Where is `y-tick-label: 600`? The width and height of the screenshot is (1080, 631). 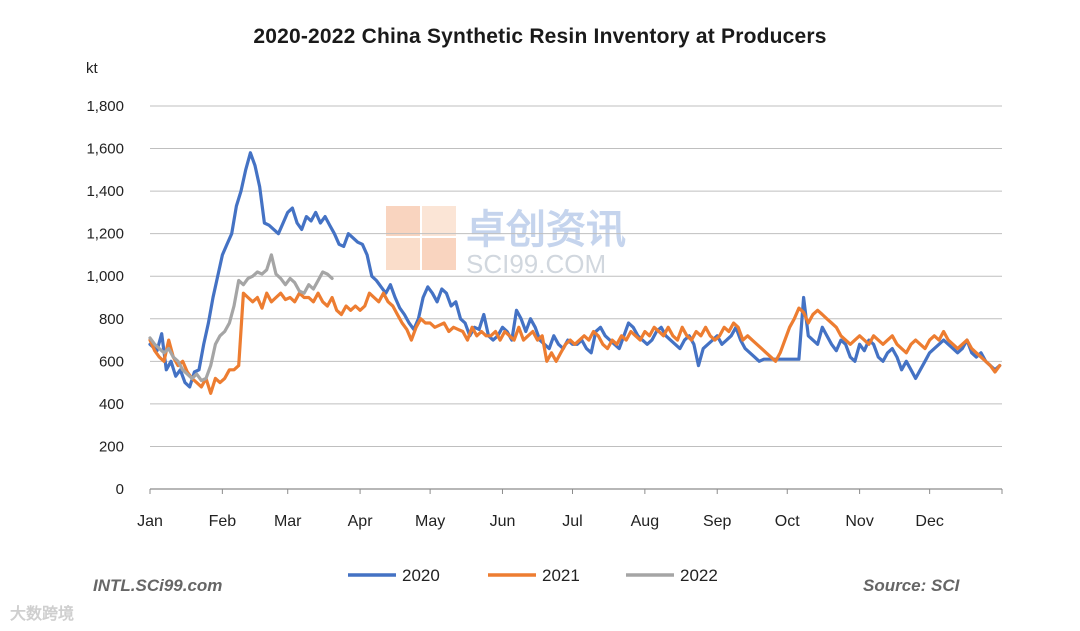 y-tick-label: 600 is located at coordinates (111, 361).